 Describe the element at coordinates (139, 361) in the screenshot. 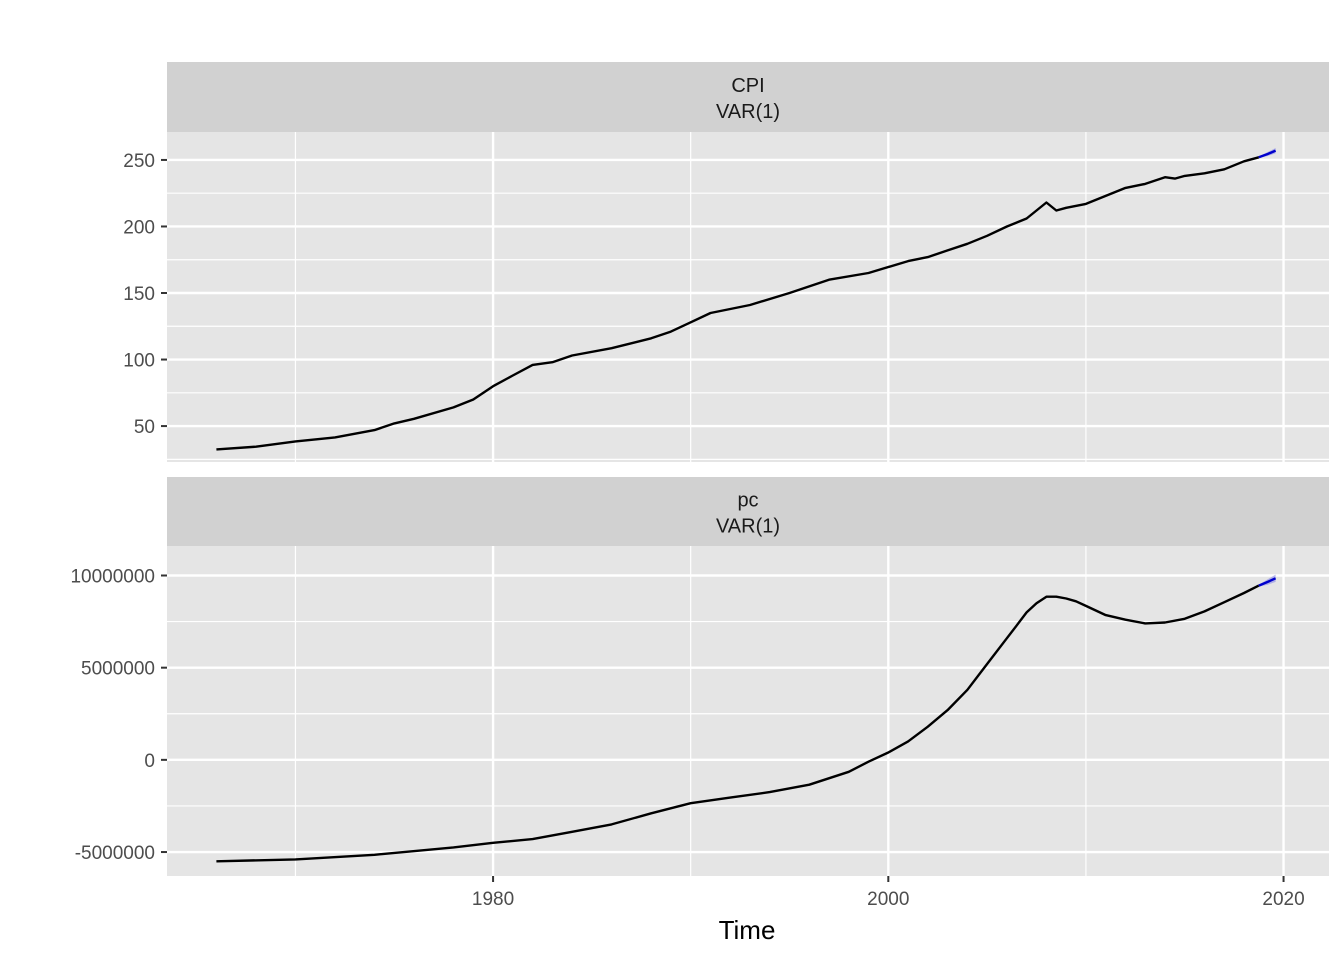

I see `y-tick-label: 100` at that location.